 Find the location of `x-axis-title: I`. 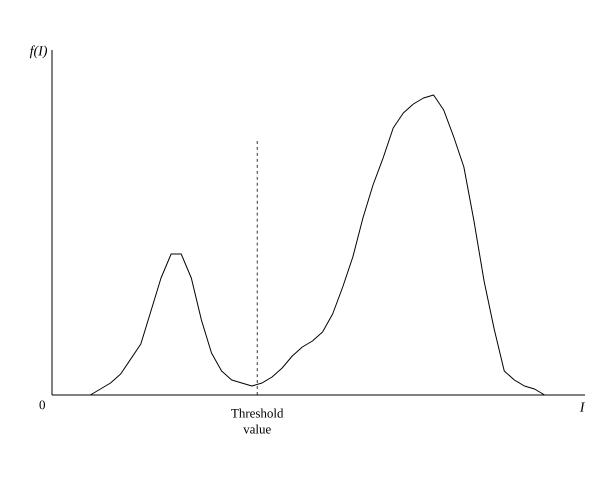

x-axis-title: I is located at coordinates (583, 407).